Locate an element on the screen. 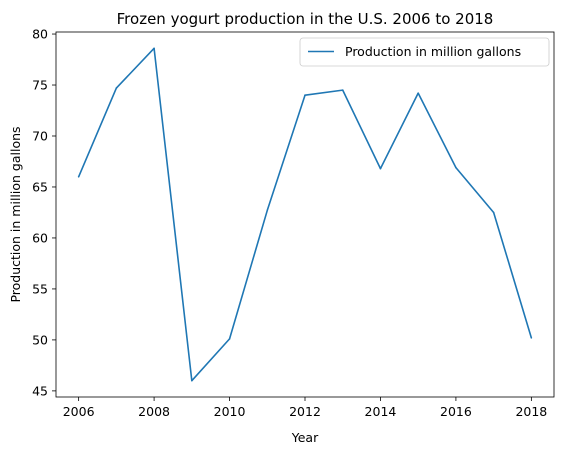 Image resolution: width=562 pixels, height=455 pixels. x-tick-label: 2016 is located at coordinates (456, 411).